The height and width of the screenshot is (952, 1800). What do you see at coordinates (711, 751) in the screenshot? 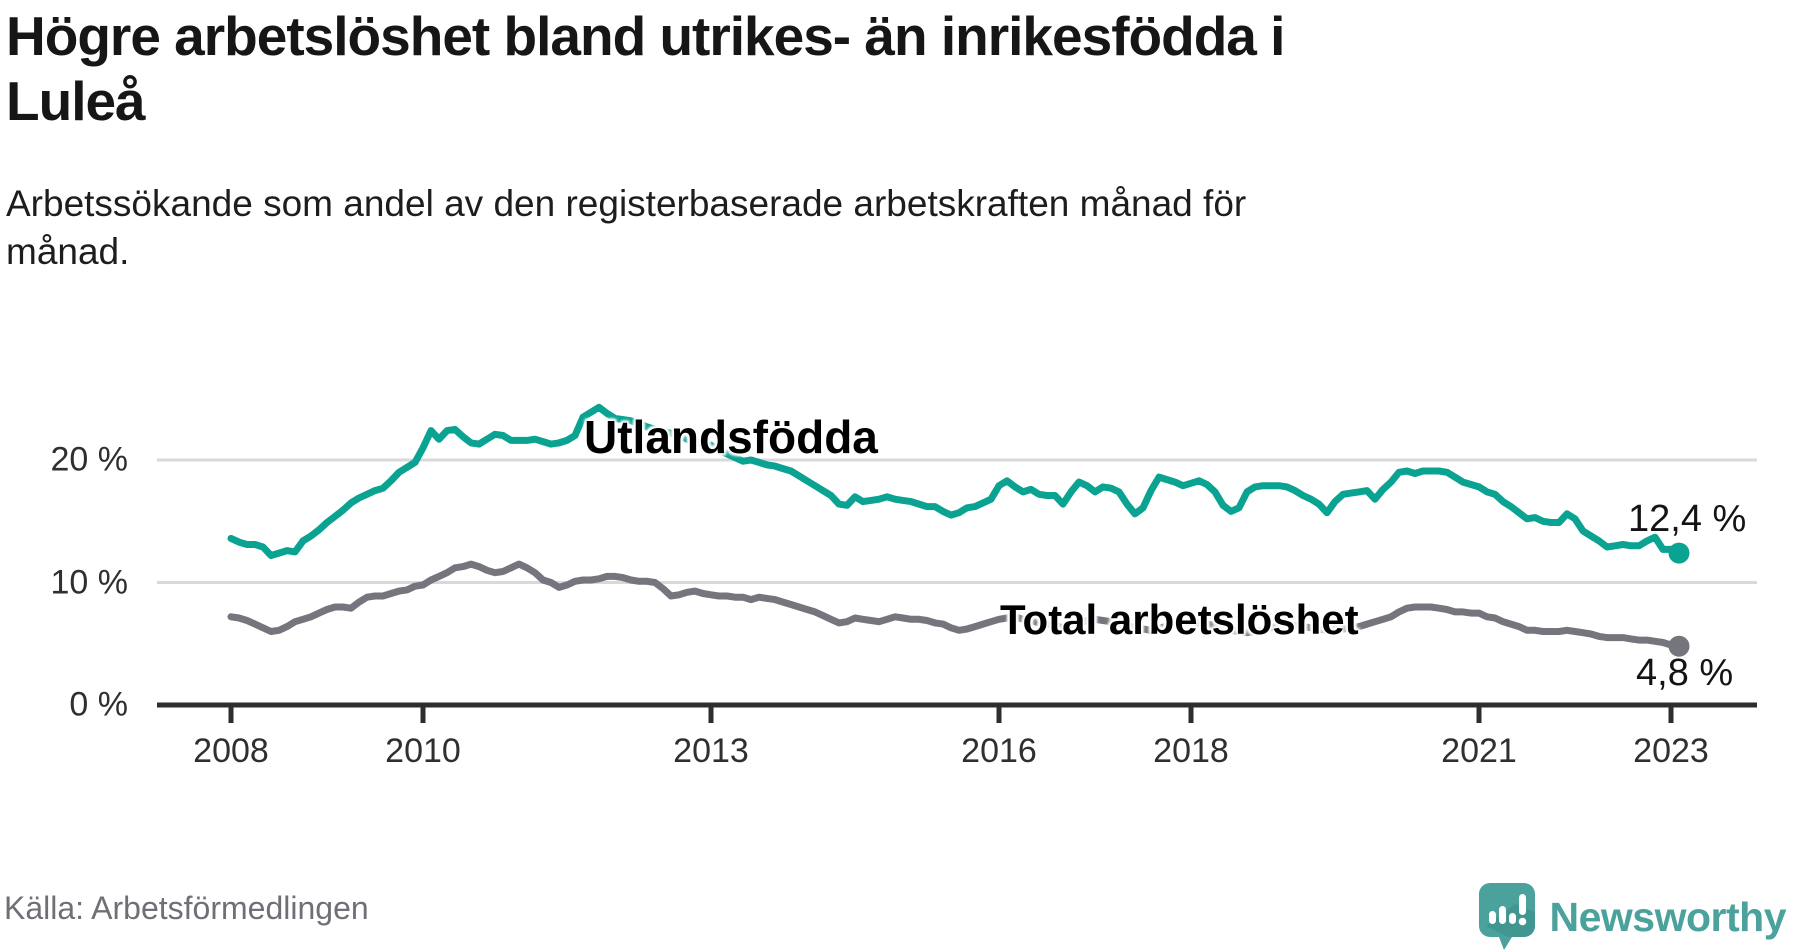
I see `x-axis-label-2013: 2013` at bounding box center [711, 751].